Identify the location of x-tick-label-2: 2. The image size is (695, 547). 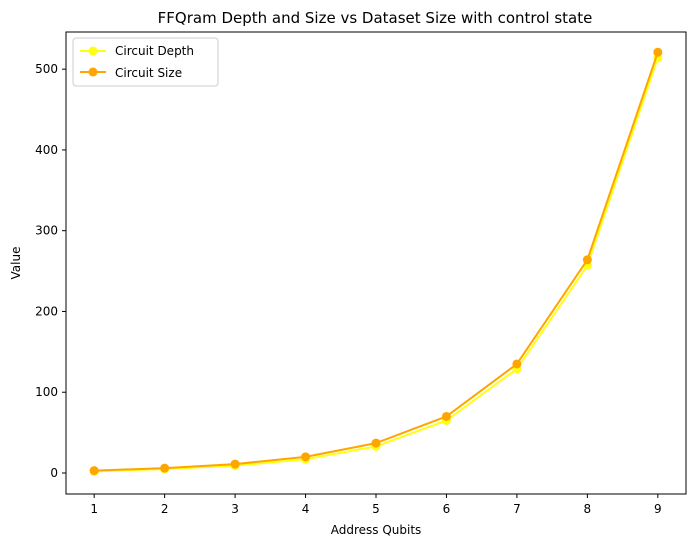
(165, 509).